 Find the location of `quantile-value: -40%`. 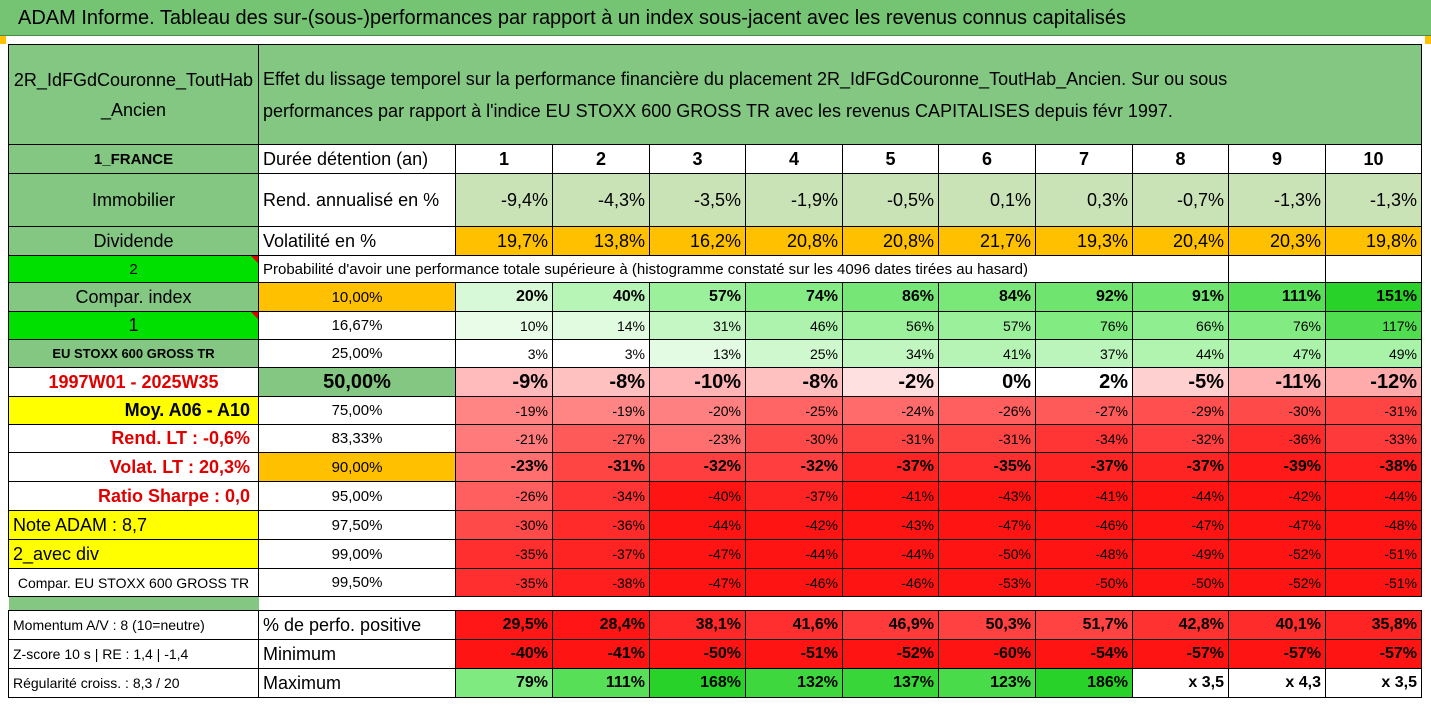

quantile-value: -40% is located at coordinates (697, 496).